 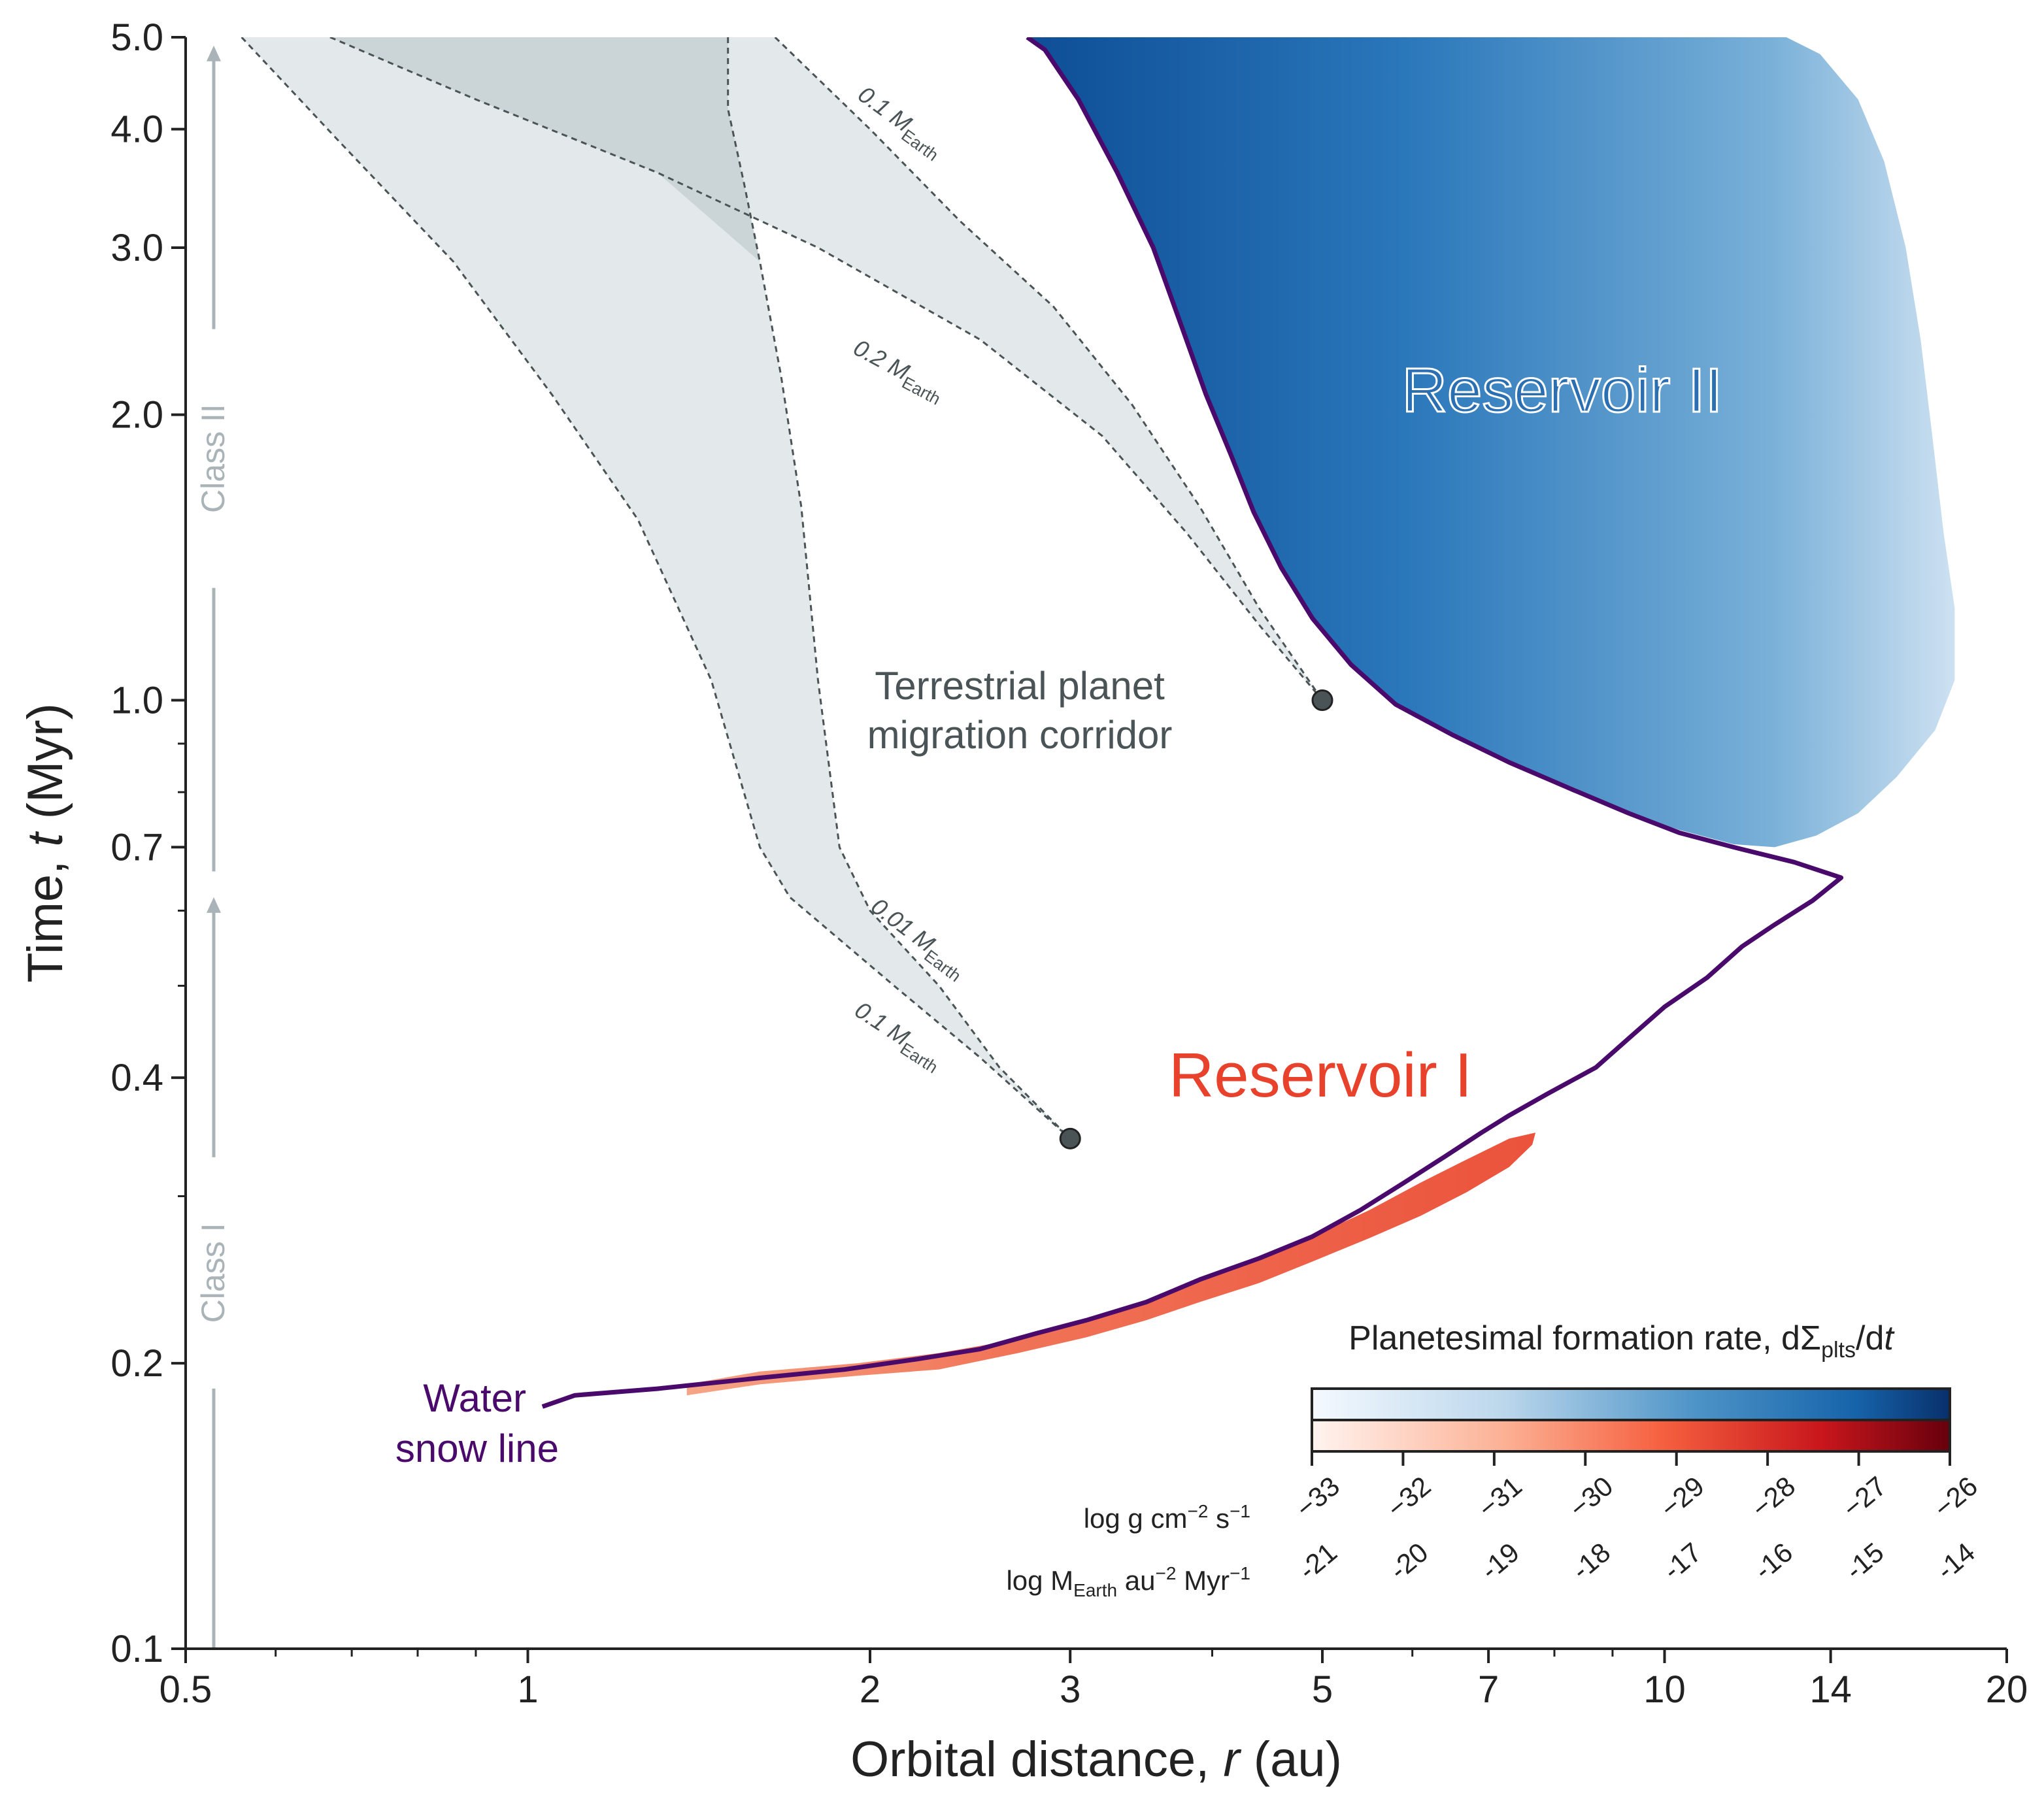 What do you see at coordinates (1592, 1497) in the screenshot?
I see `colorbar-tick-label-cgs: −30` at bounding box center [1592, 1497].